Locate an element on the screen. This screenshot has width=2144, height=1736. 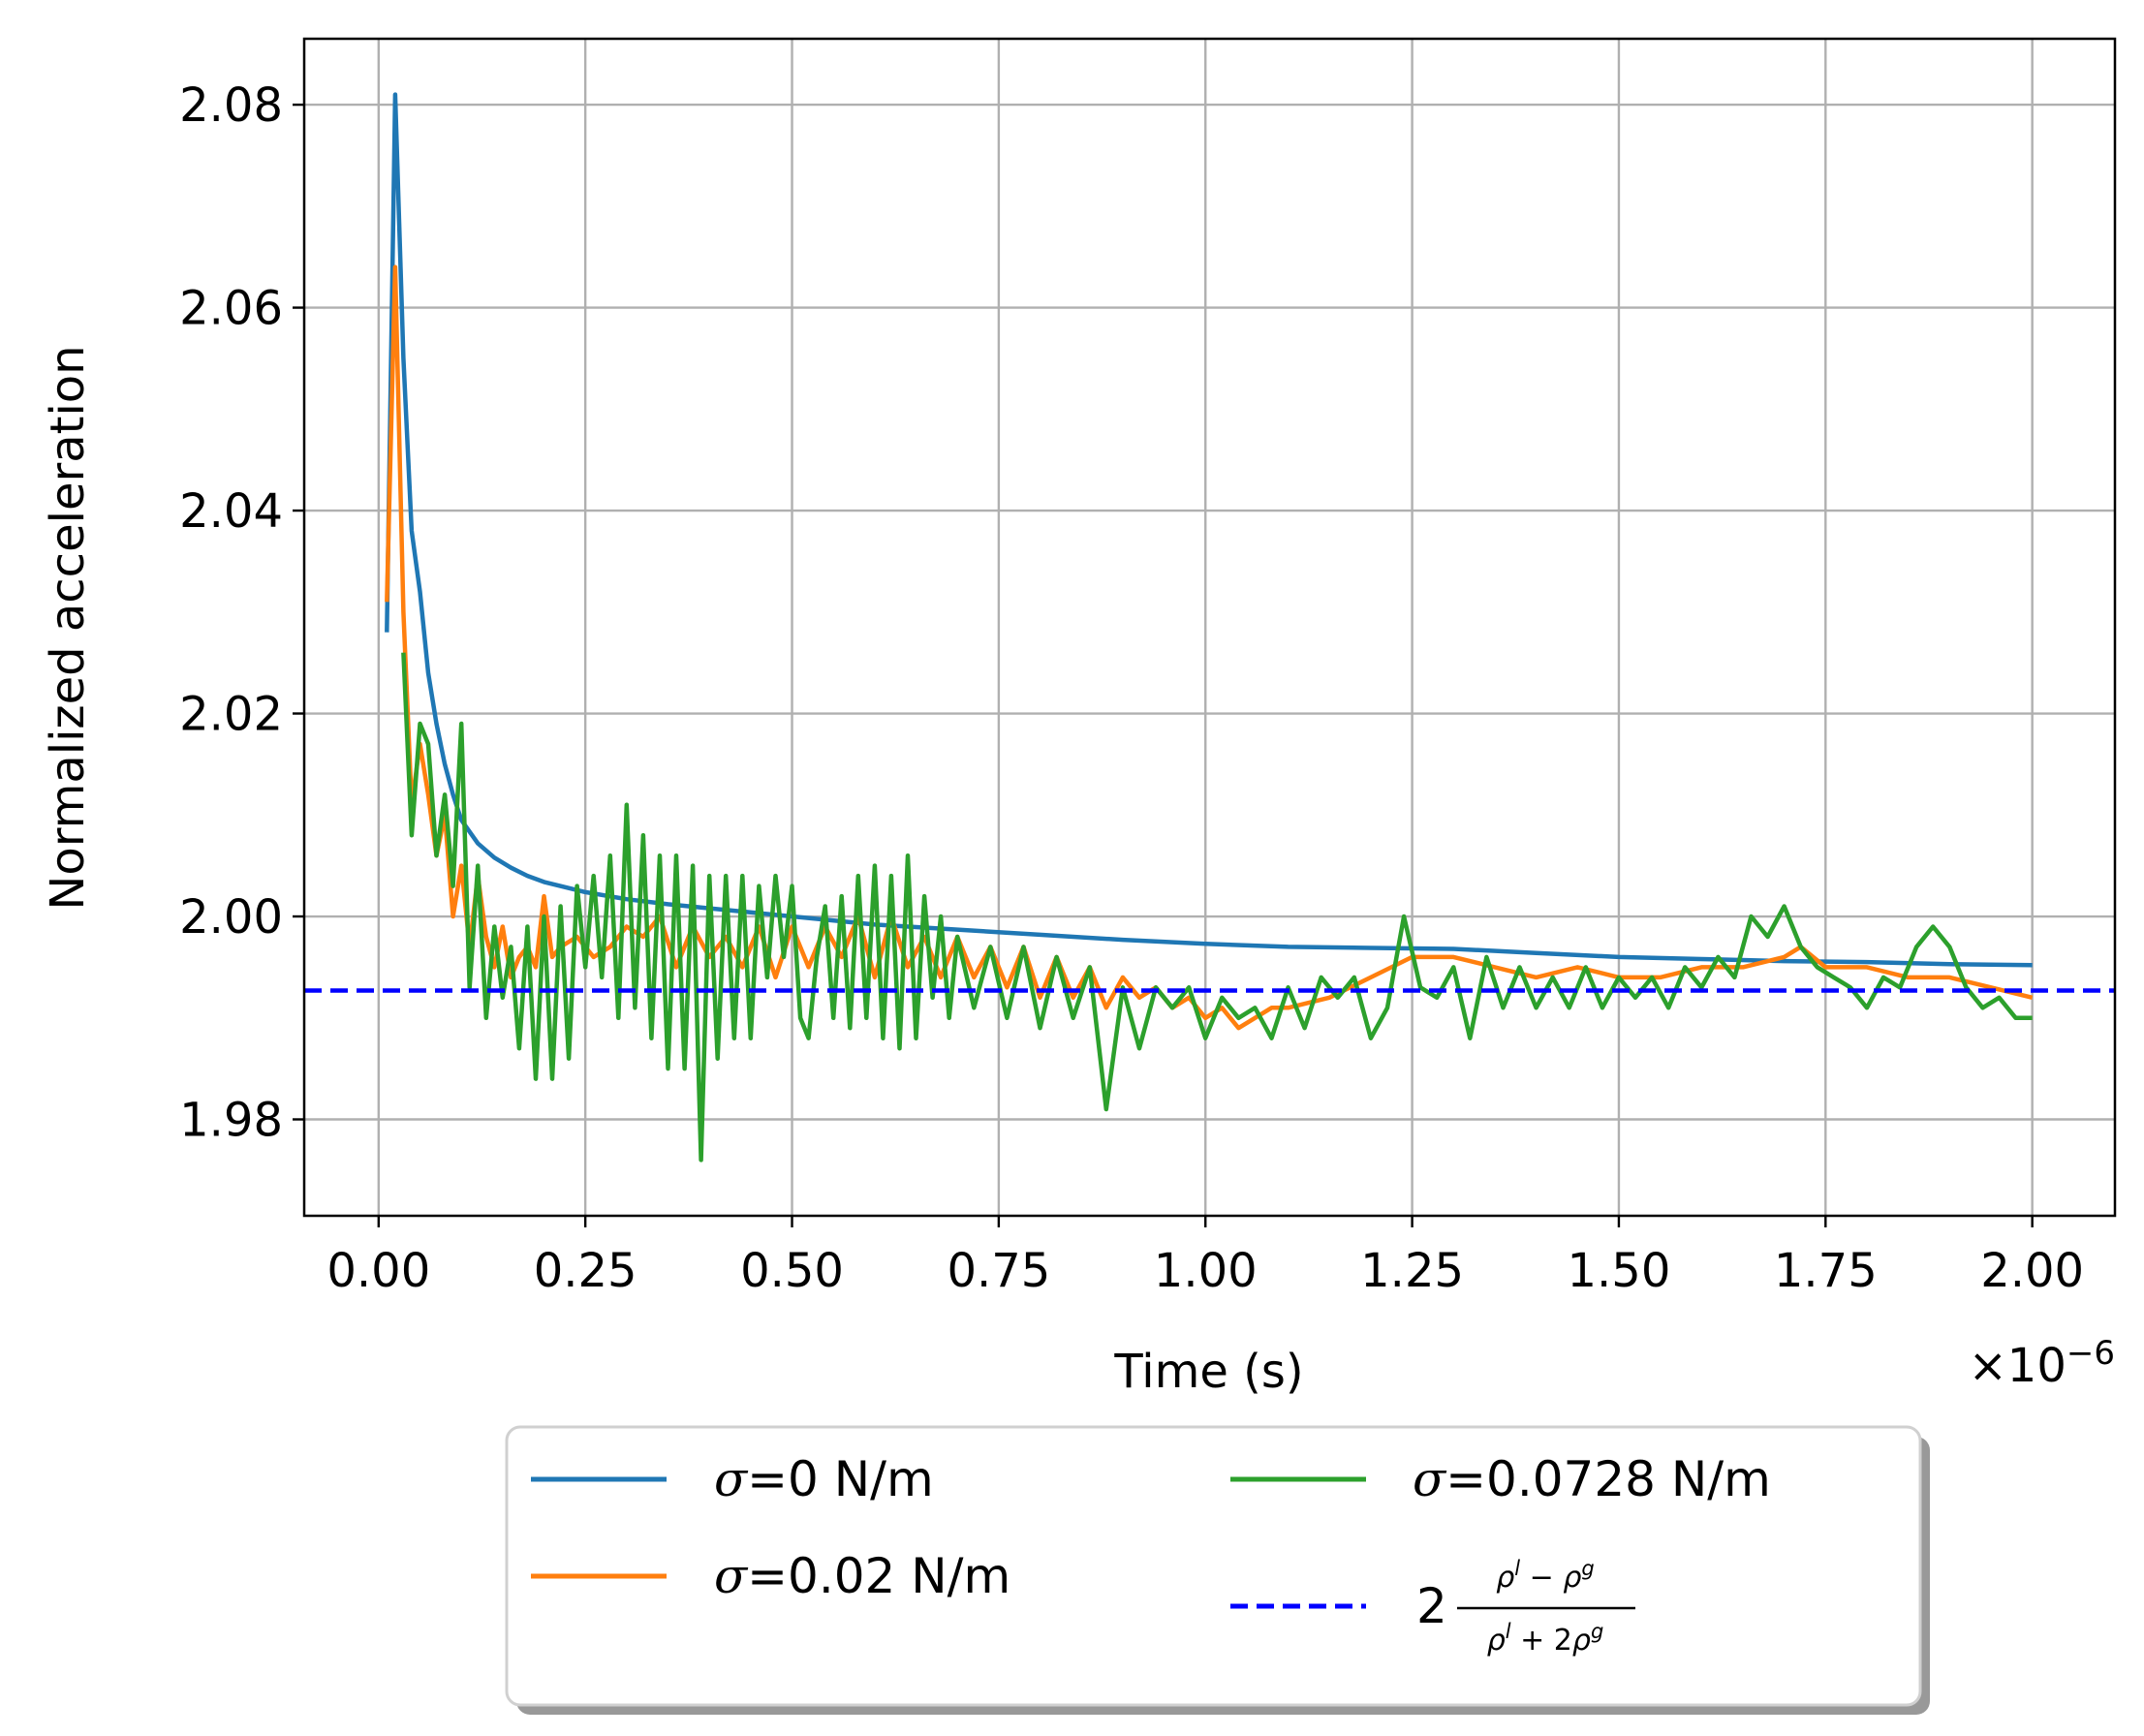
x-tick-label: 0.75 is located at coordinates (998, 1271).